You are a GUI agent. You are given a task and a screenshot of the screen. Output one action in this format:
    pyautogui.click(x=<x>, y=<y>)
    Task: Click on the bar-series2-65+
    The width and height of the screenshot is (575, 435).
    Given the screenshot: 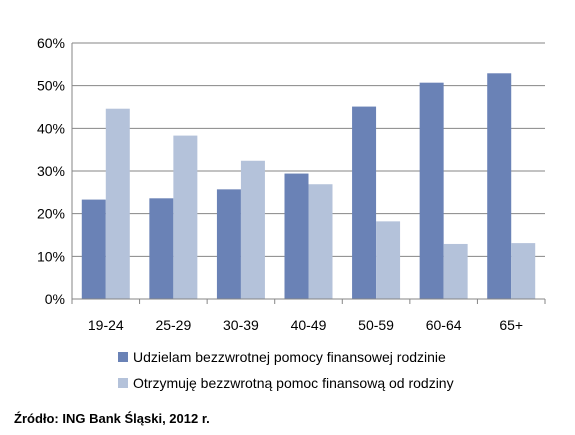 What is the action you would take?
    pyautogui.click(x=523, y=271)
    